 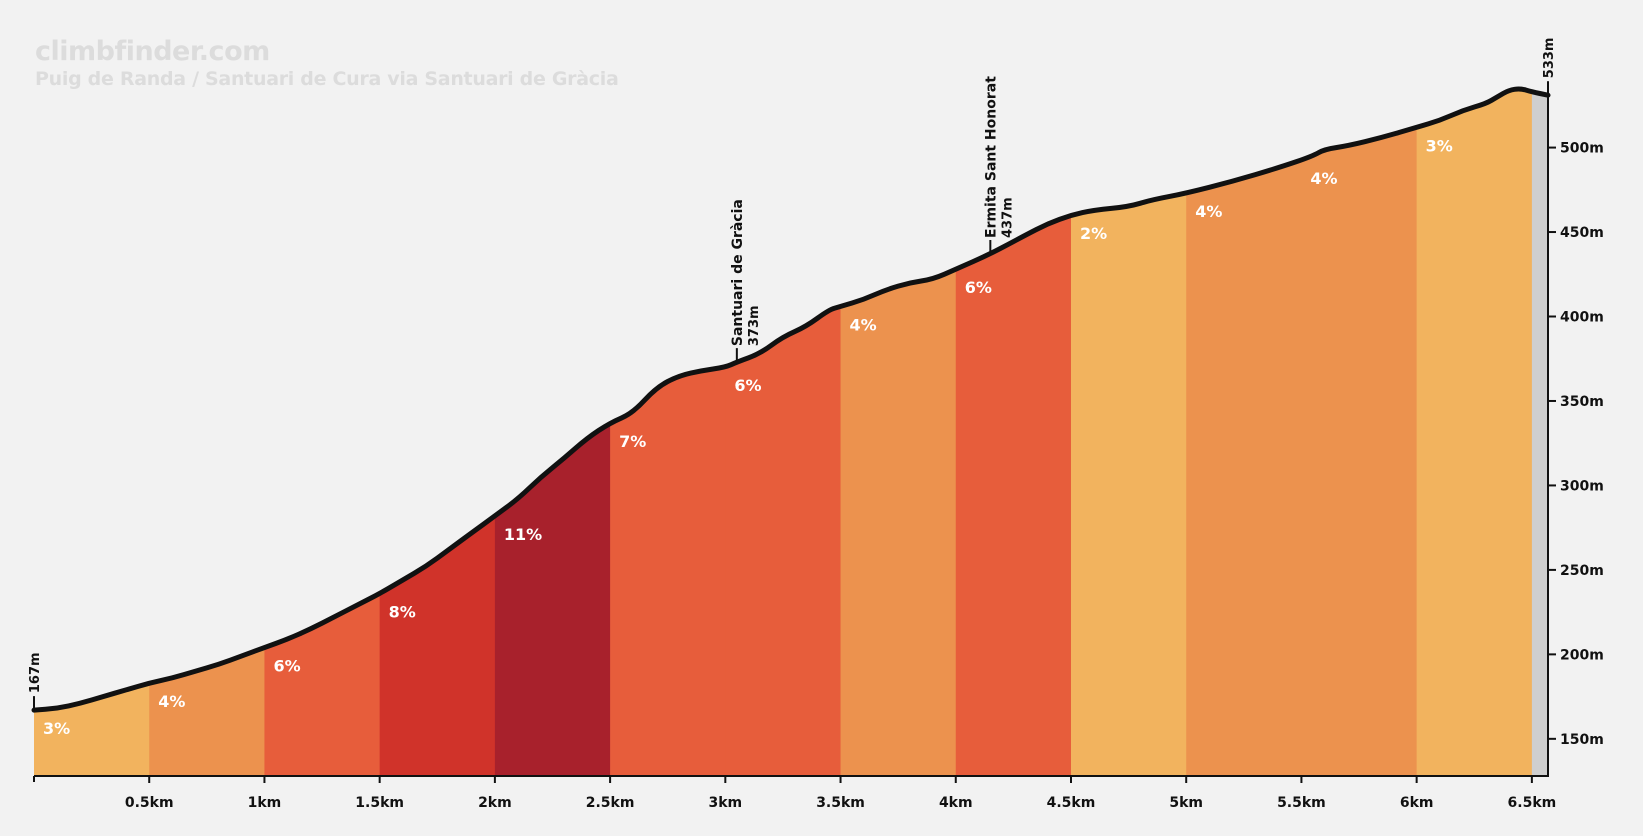 I want to click on x-tick-label-2: 1.5km, so click(x=379, y=803).